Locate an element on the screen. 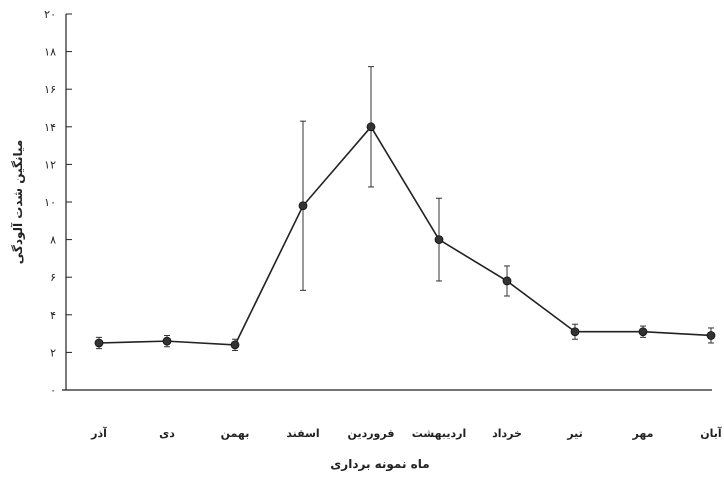  x-tick-label: دی is located at coordinates (167, 433).